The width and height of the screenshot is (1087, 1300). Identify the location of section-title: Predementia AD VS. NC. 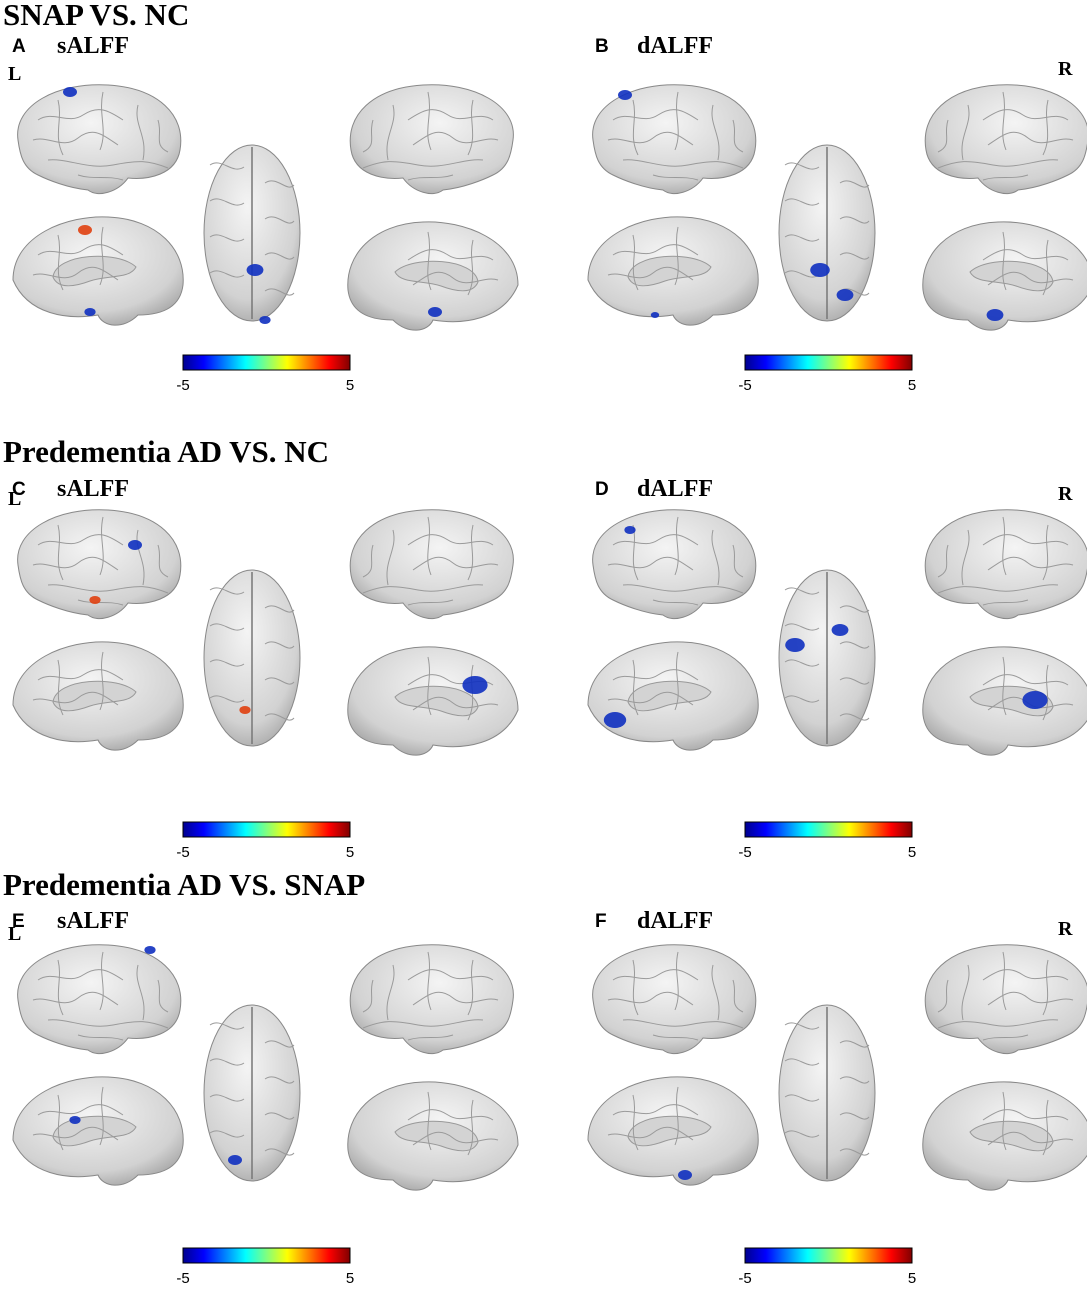
(166, 451).